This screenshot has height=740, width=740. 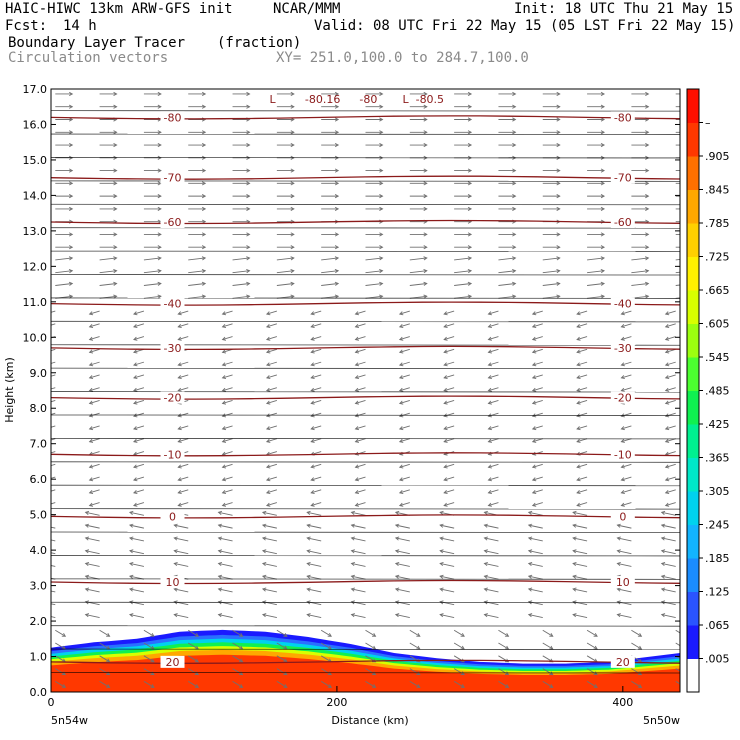 What do you see at coordinates (717, 458) in the screenshot?
I see `colorbar-label: .365` at bounding box center [717, 458].